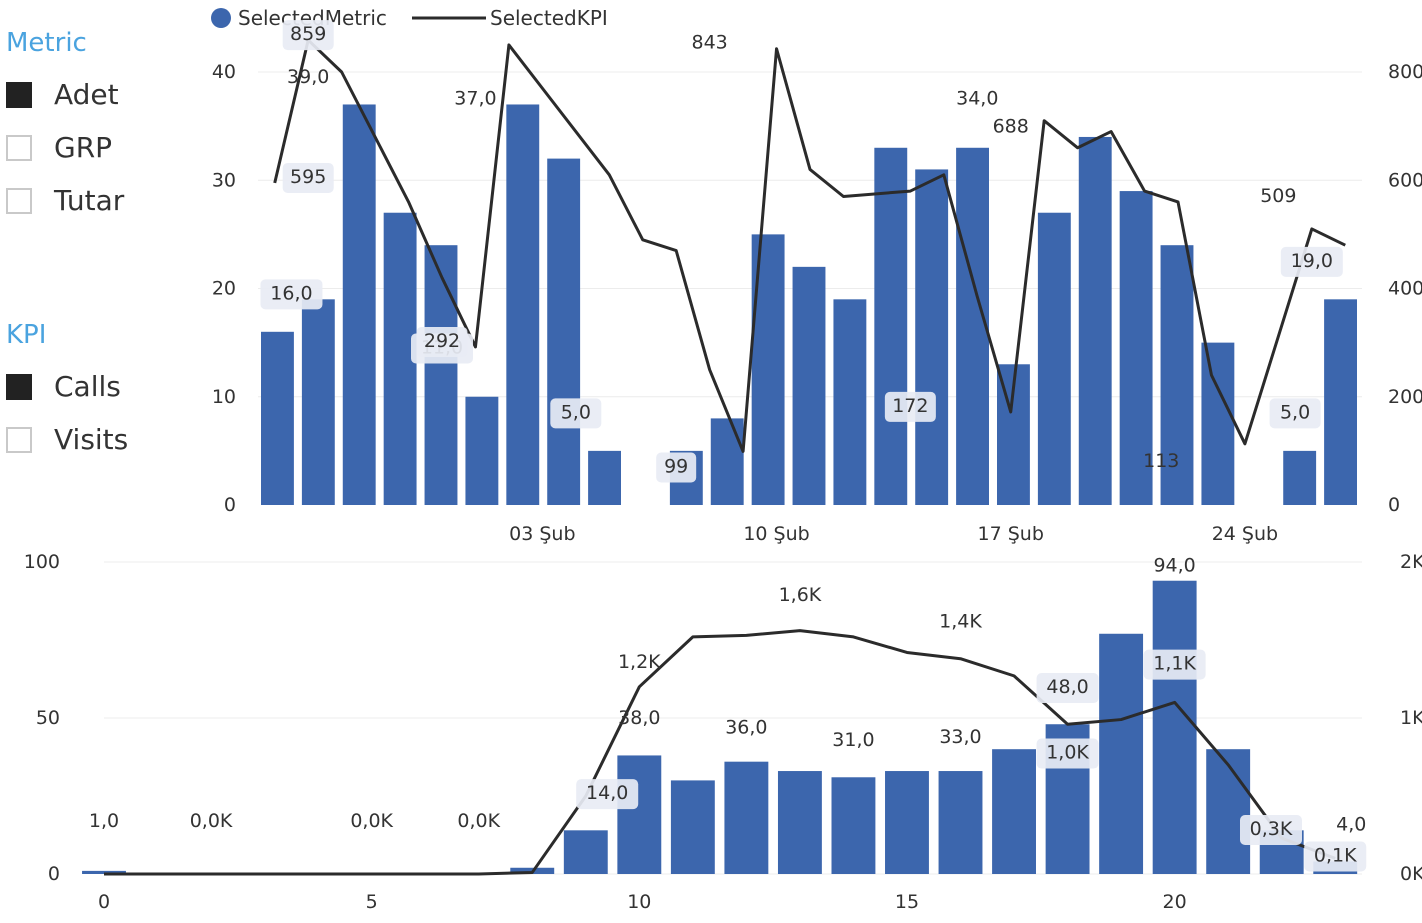 The height and width of the screenshot is (923, 1422). I want to click on y-left-tick-label: 50, so click(48, 718).